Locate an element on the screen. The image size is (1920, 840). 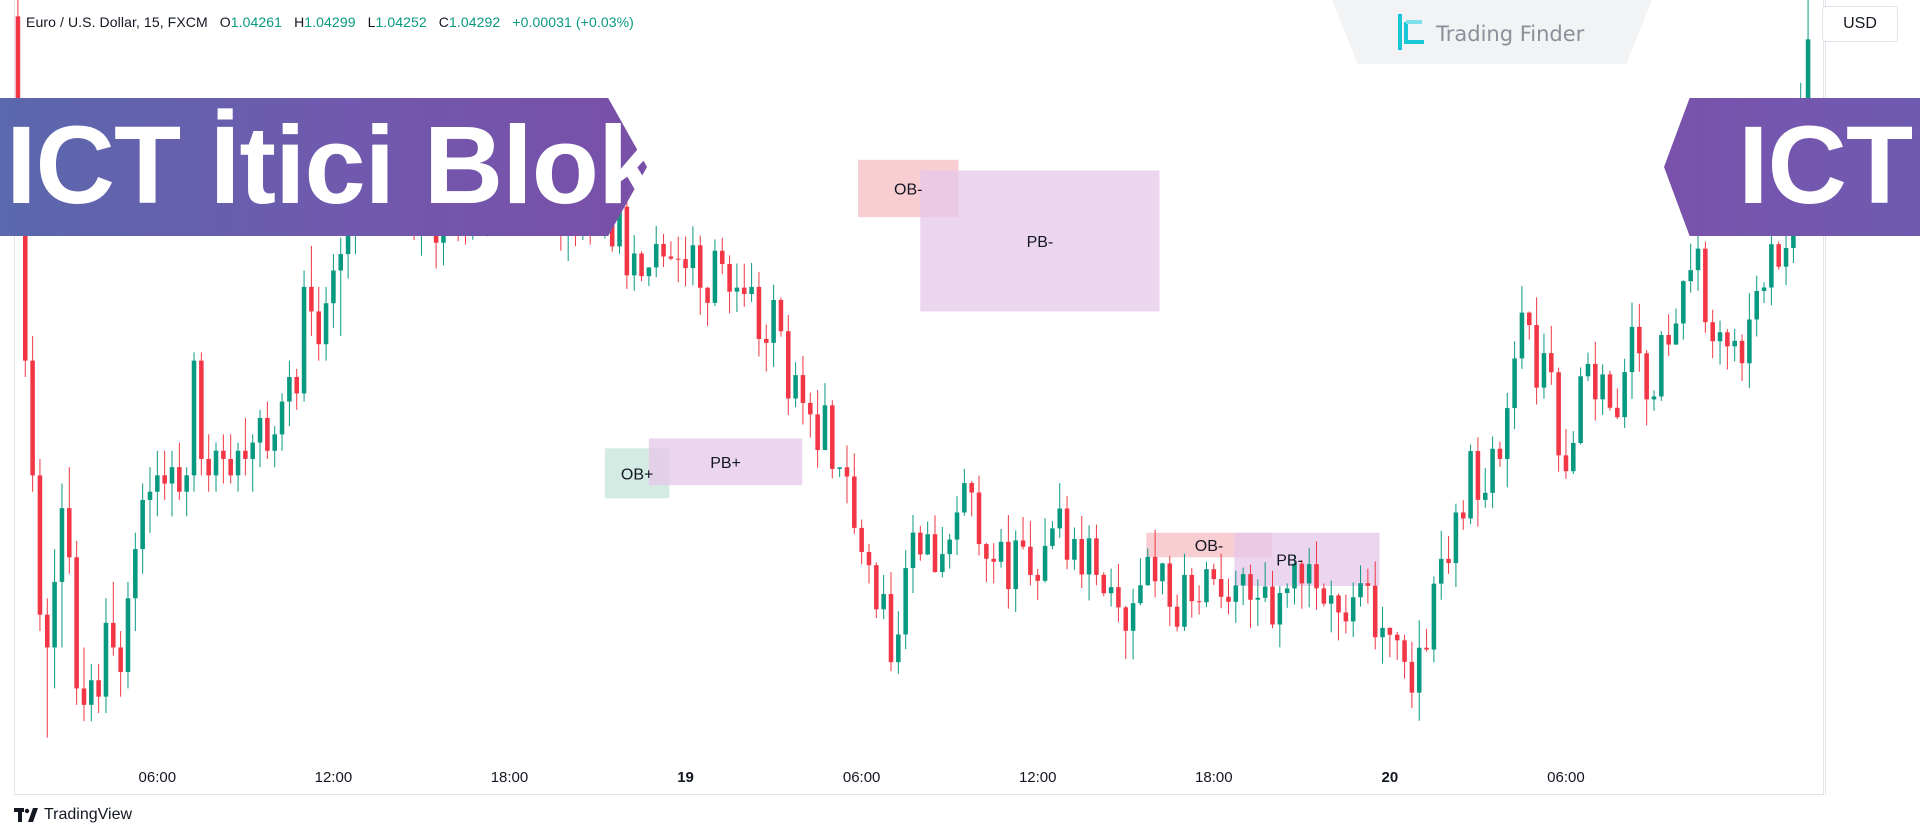
time-tick-label: 19 is located at coordinates (685, 777).